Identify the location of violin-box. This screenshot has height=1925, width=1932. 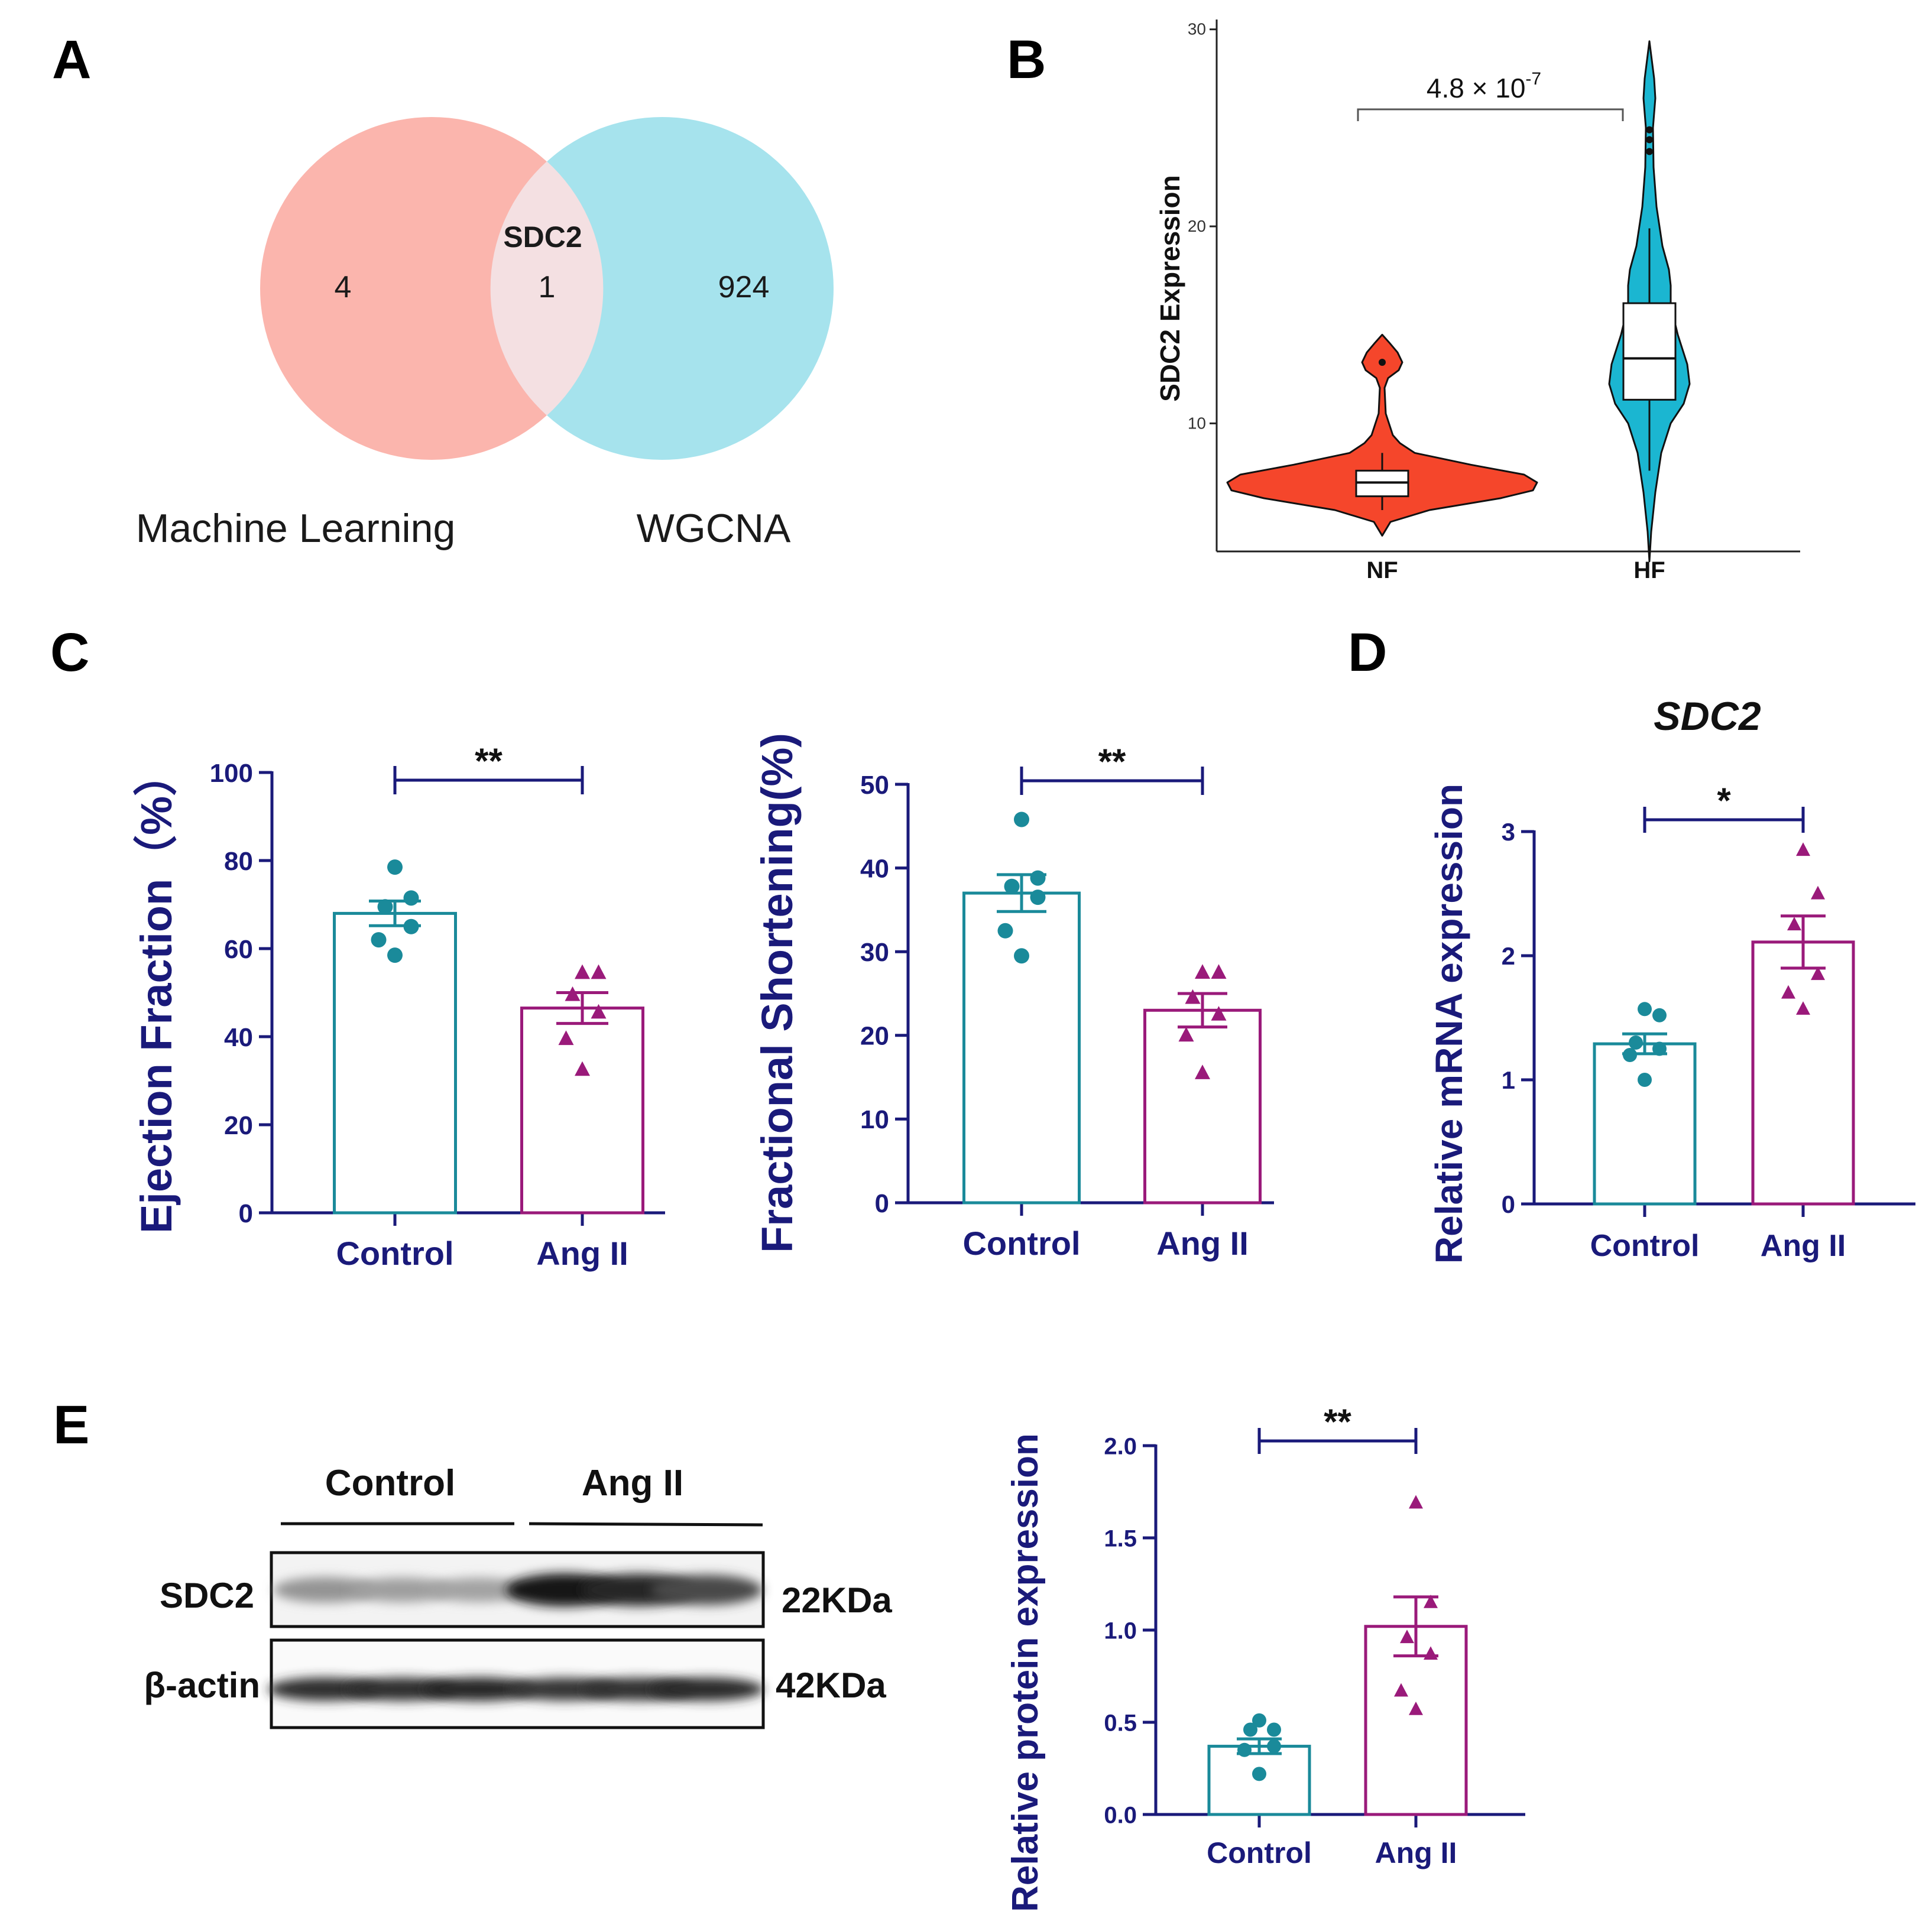
(1649, 351).